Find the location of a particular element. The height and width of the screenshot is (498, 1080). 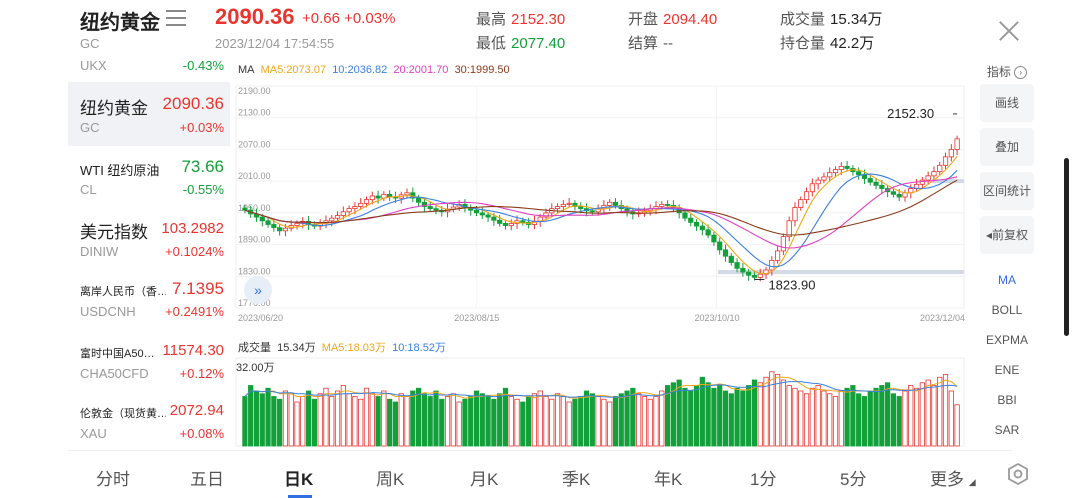

watchlist-item-usdcnh: 离岸人民币（香… 7.1395 USDCNH +0.2491% is located at coordinates (152, 299).